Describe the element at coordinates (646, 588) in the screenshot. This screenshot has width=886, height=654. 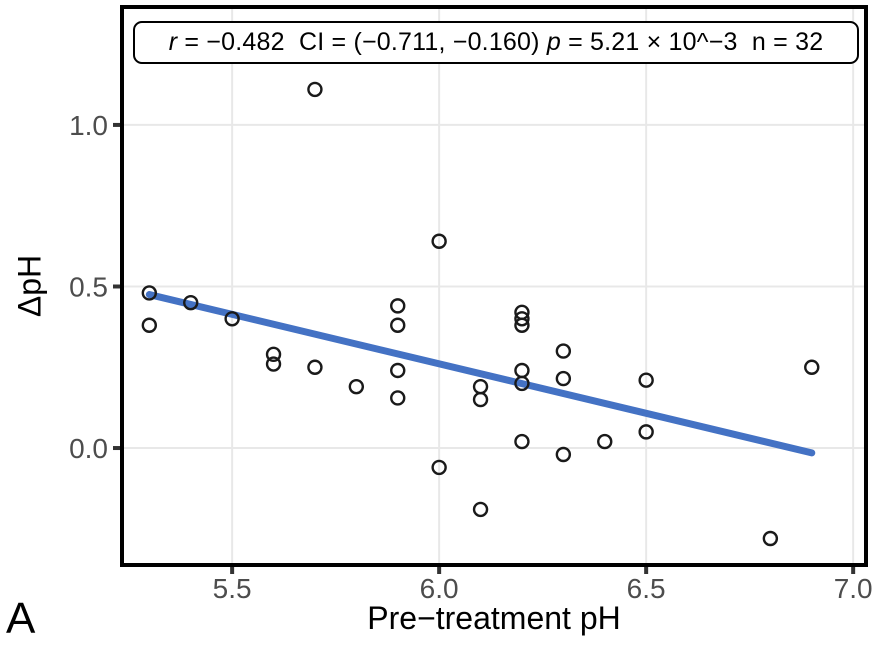
I see `x-tick-label: 6.5` at that location.